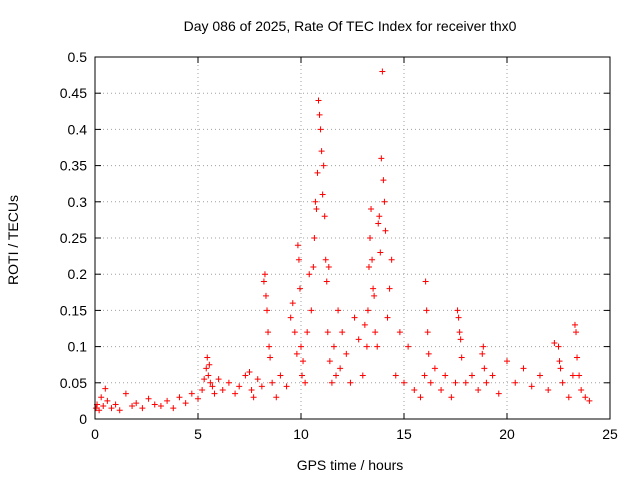  Describe the element at coordinates (198, 434) in the screenshot. I see `x-tick-label: 5` at that location.